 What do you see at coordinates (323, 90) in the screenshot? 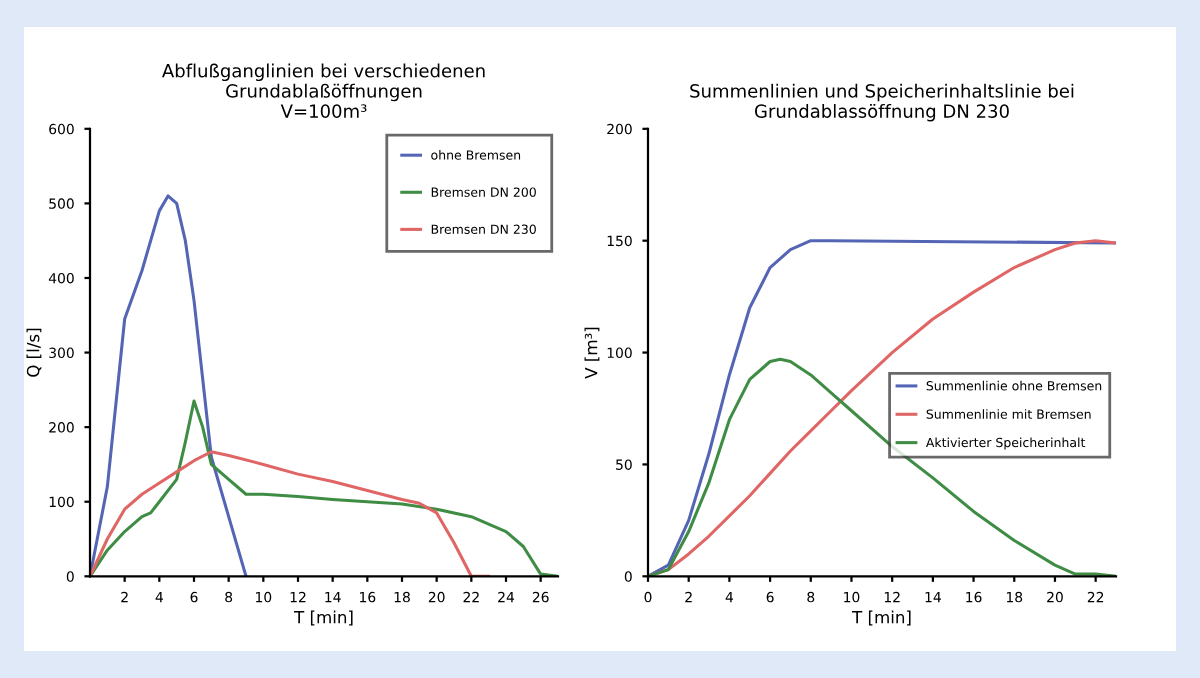
I see `chart-title: Abflußganglinien bei verschiedenen Grundablaßöffnungen V=100m³` at bounding box center [323, 90].